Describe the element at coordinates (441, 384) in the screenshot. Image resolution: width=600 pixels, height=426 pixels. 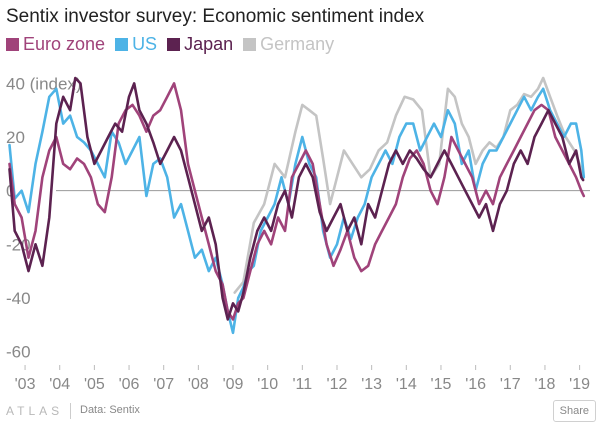
I see `x-tick-label: '15` at that location.